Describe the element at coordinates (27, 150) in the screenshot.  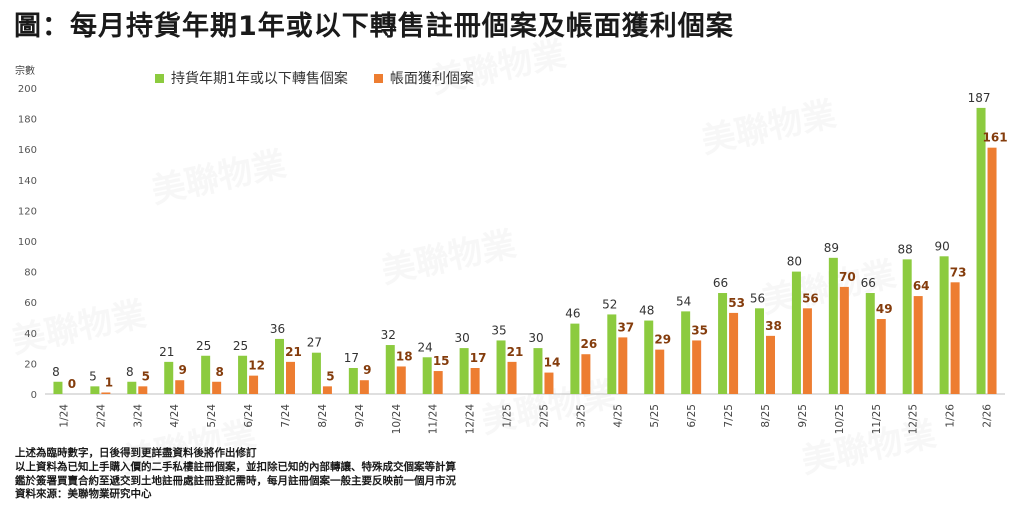
I see `y-tick-label: 160` at that location.